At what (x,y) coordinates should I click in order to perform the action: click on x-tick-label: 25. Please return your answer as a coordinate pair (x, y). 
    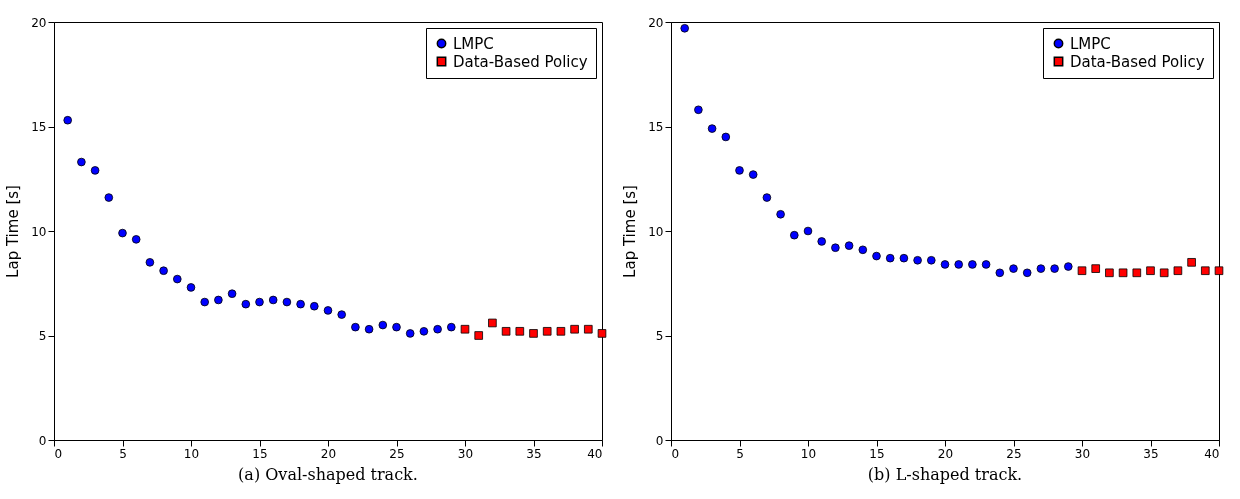
    Looking at the image, I should click on (397, 453).